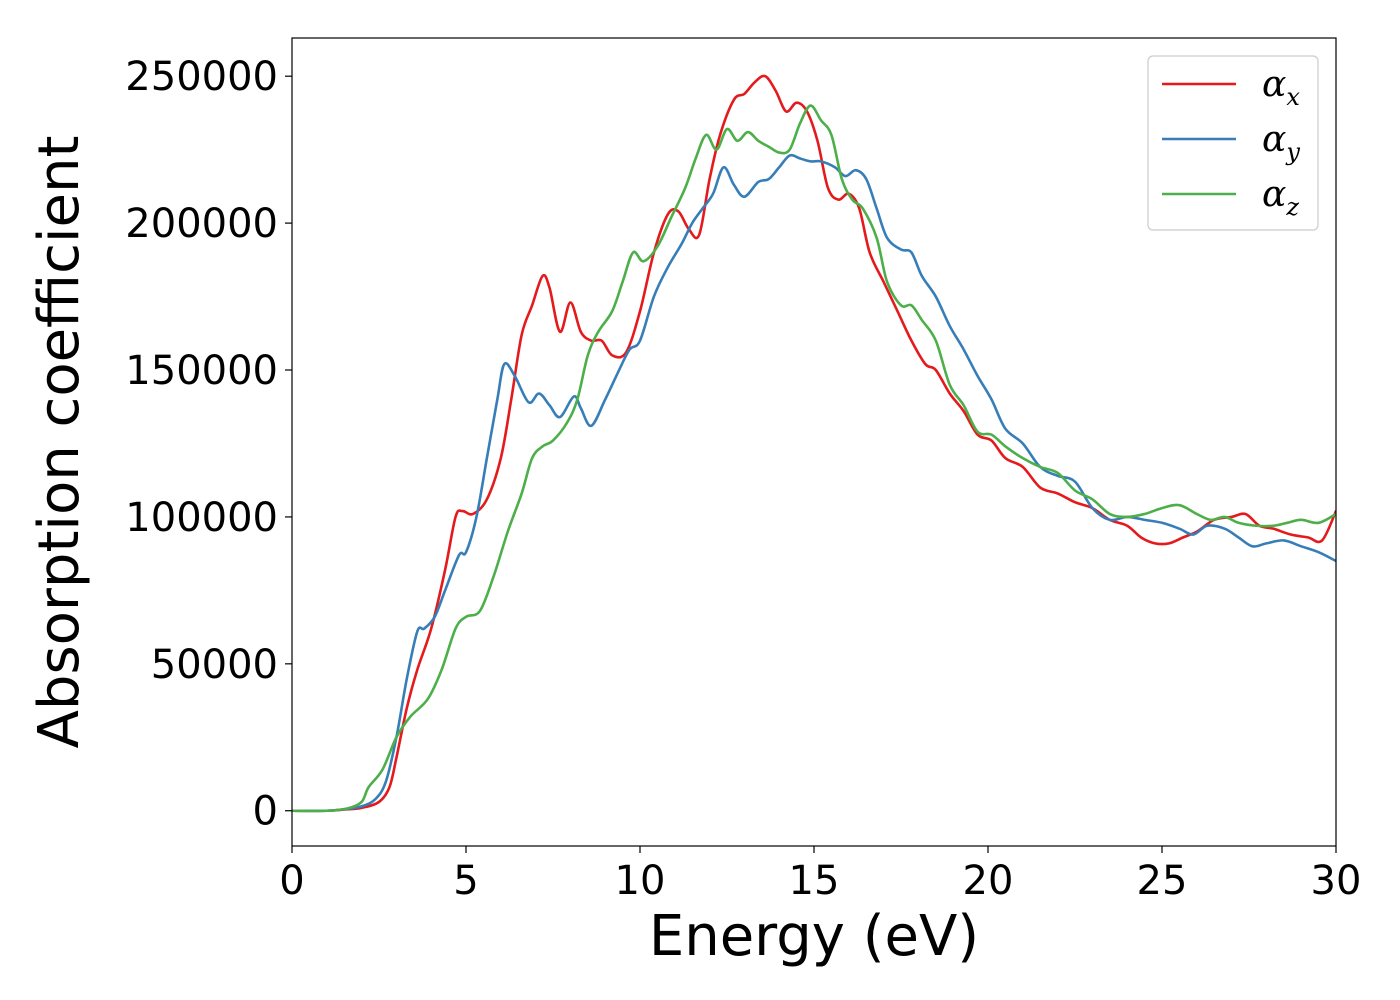 The image size is (1400, 1000). What do you see at coordinates (465, 881) in the screenshot?
I see `x-tick-label: 5` at bounding box center [465, 881].